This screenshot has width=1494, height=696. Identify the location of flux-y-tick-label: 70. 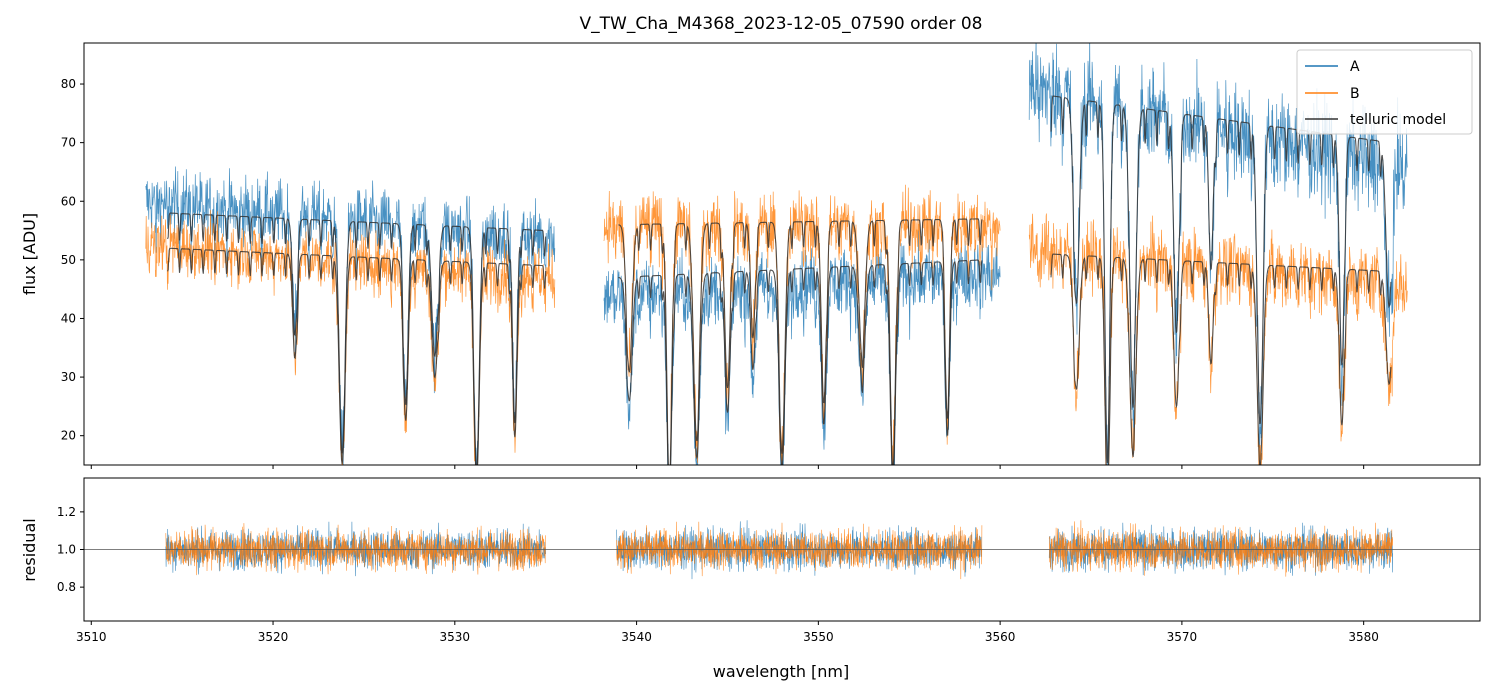
(68, 143).